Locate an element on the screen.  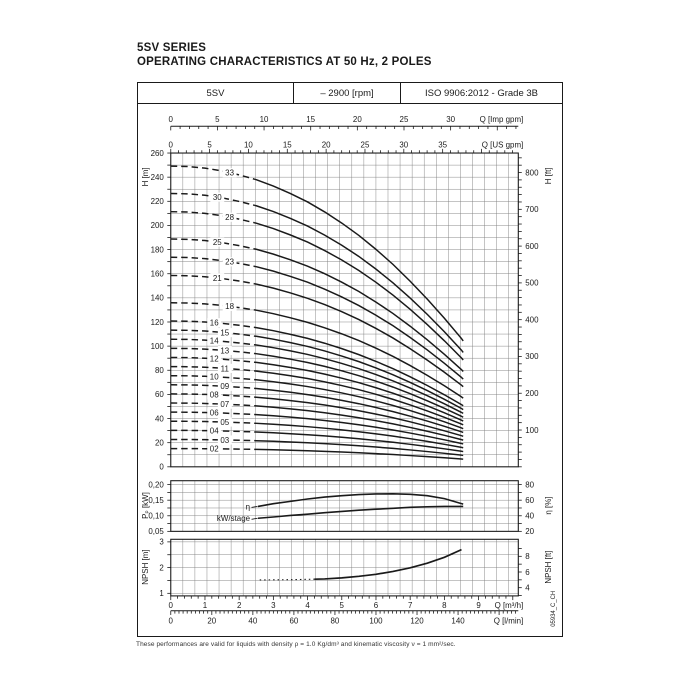
q-m3h-tick-label: 4 is located at coordinates (307, 605).